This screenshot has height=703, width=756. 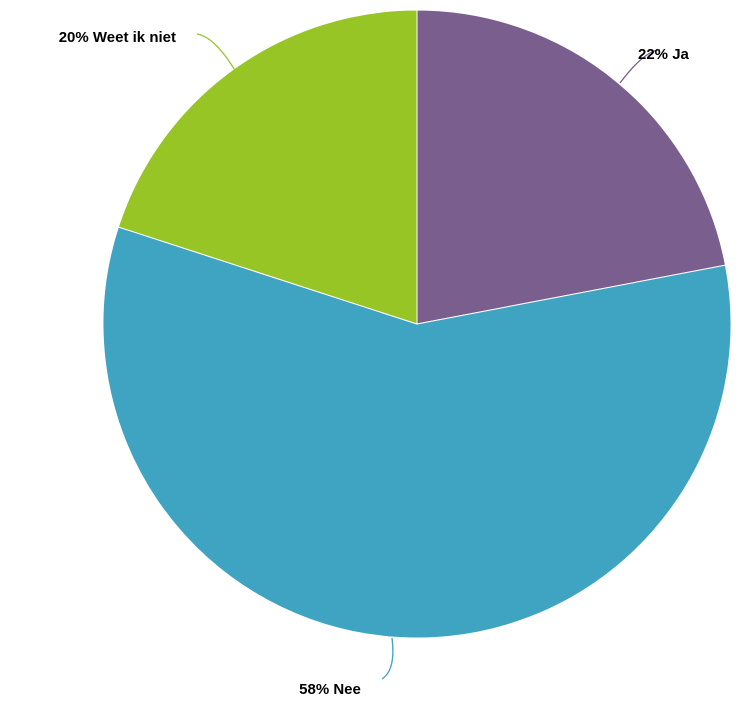 What do you see at coordinates (387, 658) in the screenshot?
I see `leader-line-nee` at bounding box center [387, 658].